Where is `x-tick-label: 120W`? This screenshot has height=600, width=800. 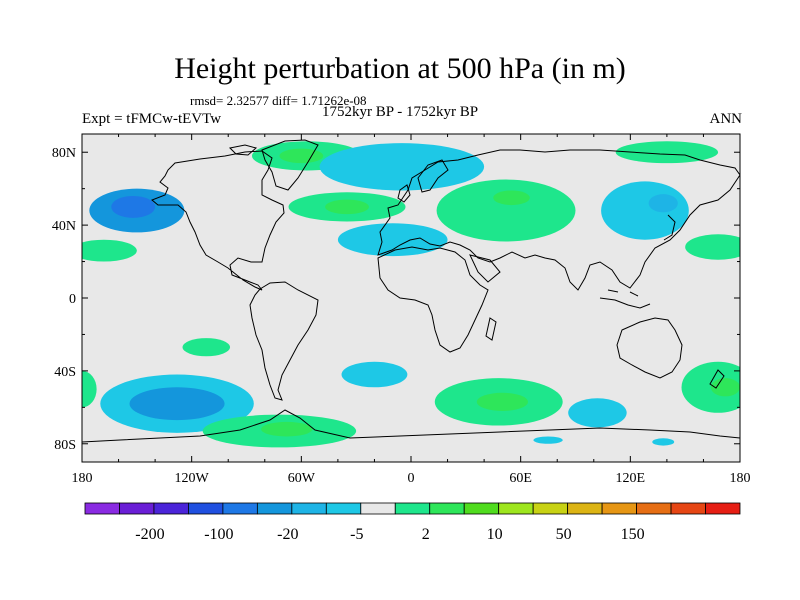 x-tick-label: 120W is located at coordinates (192, 478).